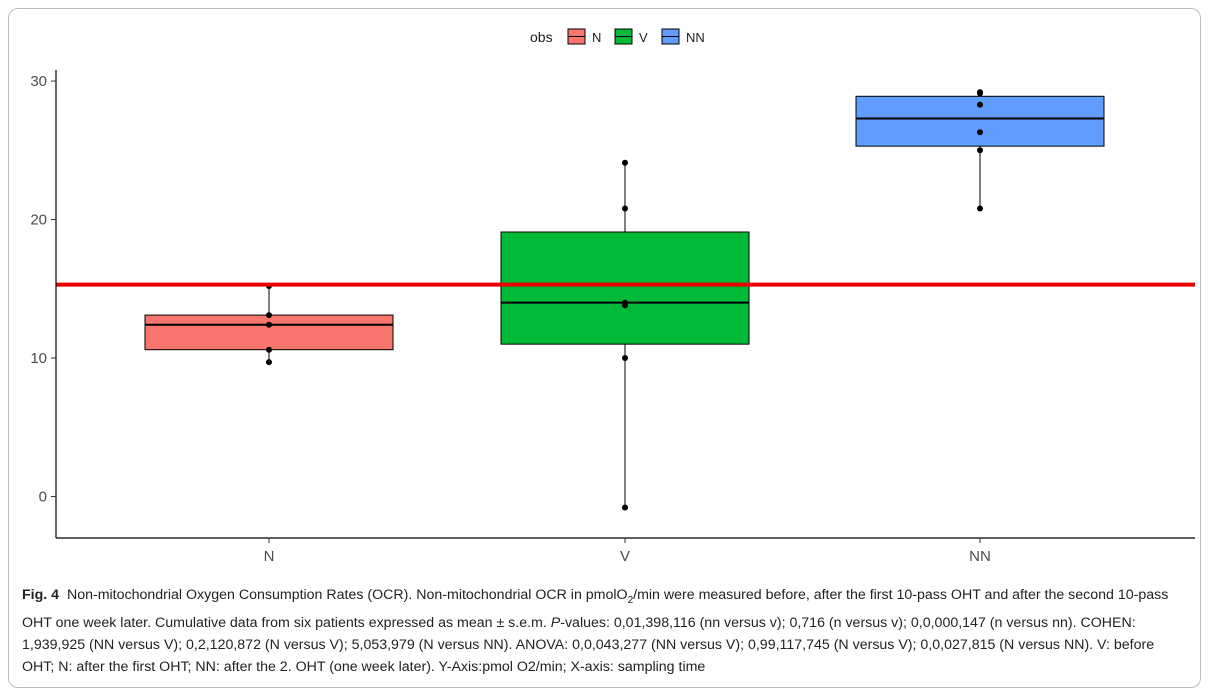 Image resolution: width=1209 pixels, height=696 pixels. I want to click on box-n, so click(269, 324).